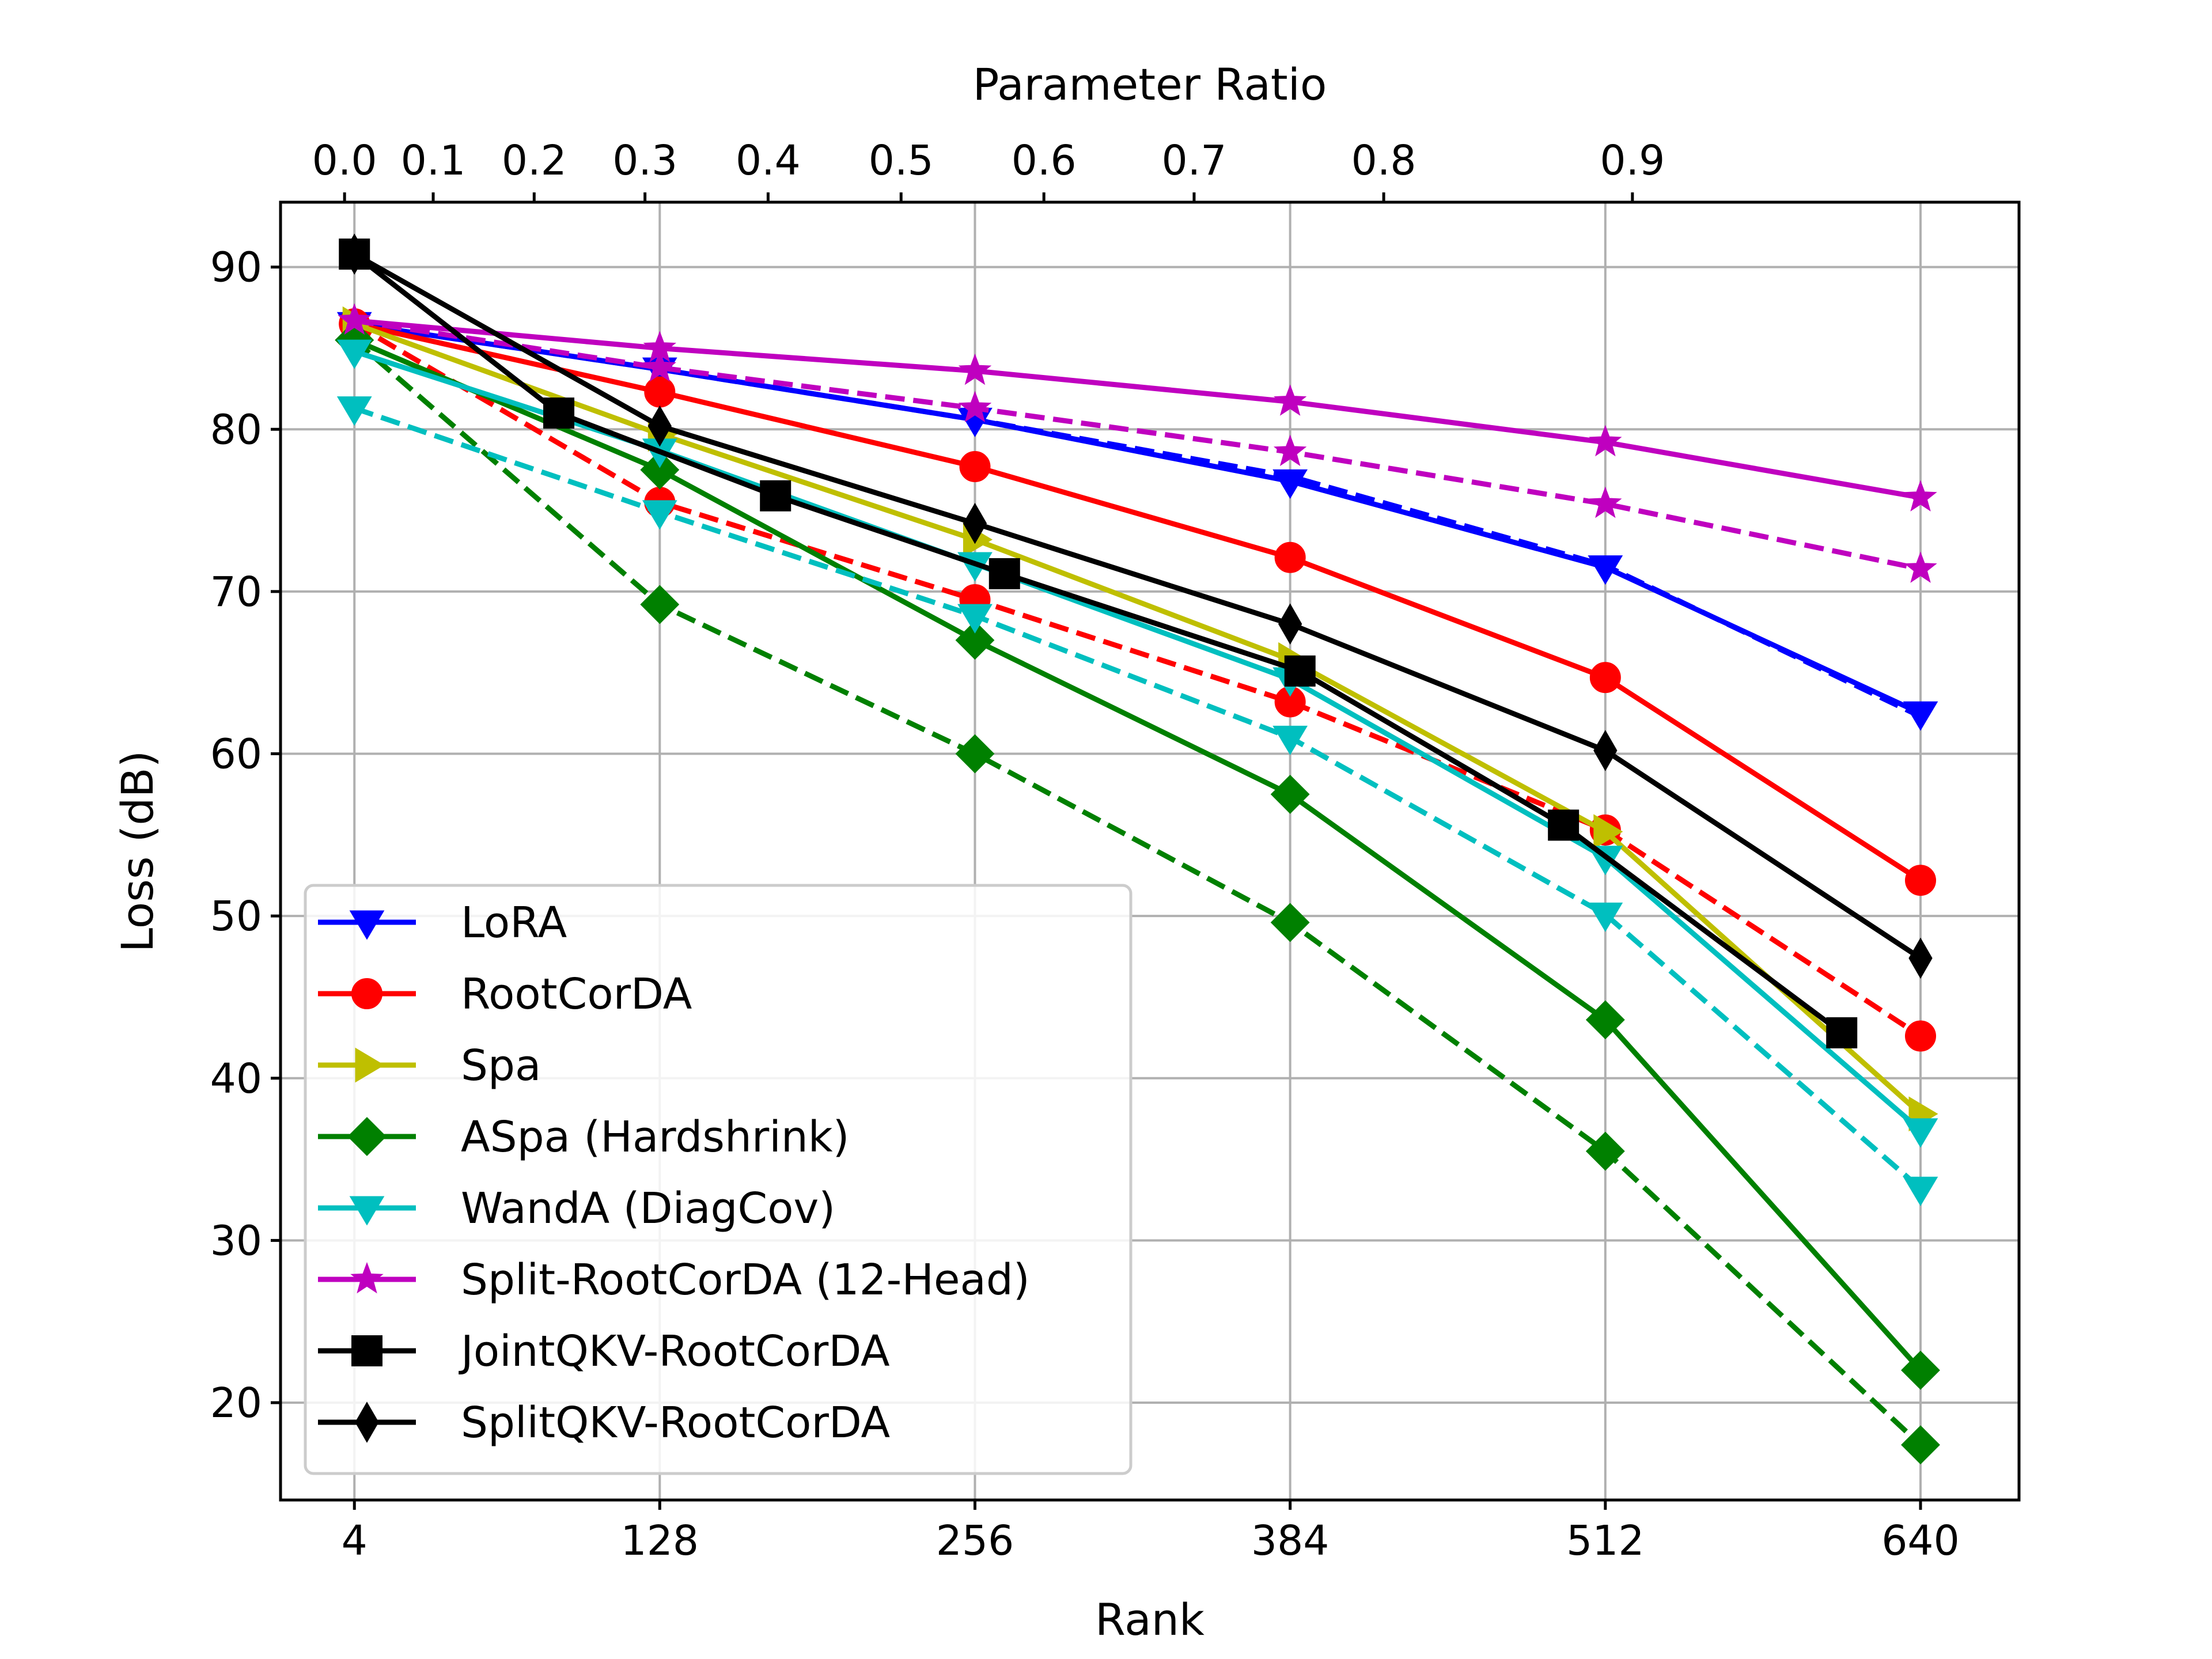  I want to click on top-tick-label: 0.3, so click(644, 160).